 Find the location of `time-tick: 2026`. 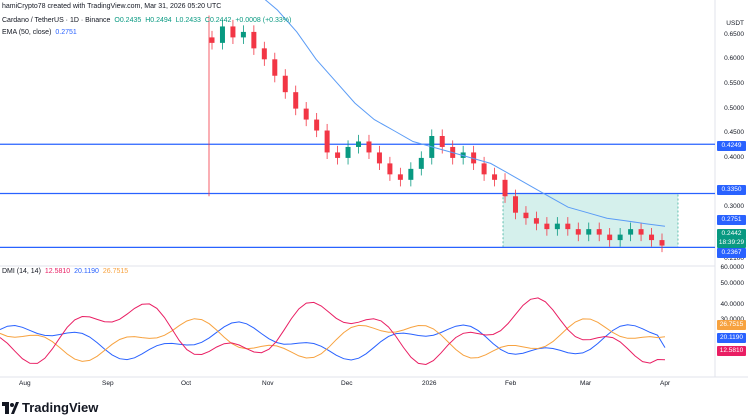

time-tick: 2026 is located at coordinates (429, 383).